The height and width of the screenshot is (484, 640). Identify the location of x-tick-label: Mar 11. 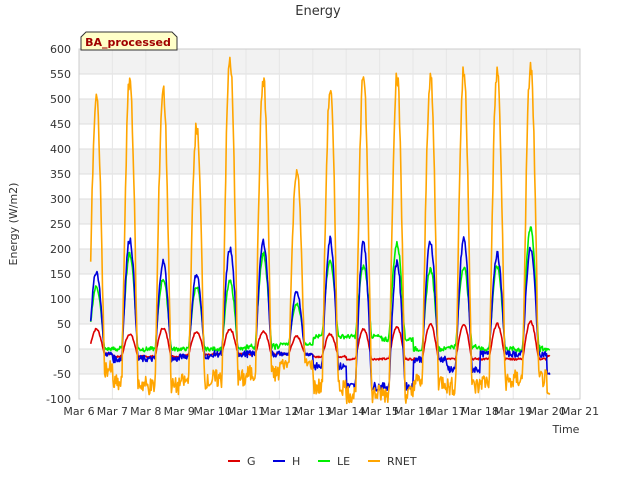
(246, 411).